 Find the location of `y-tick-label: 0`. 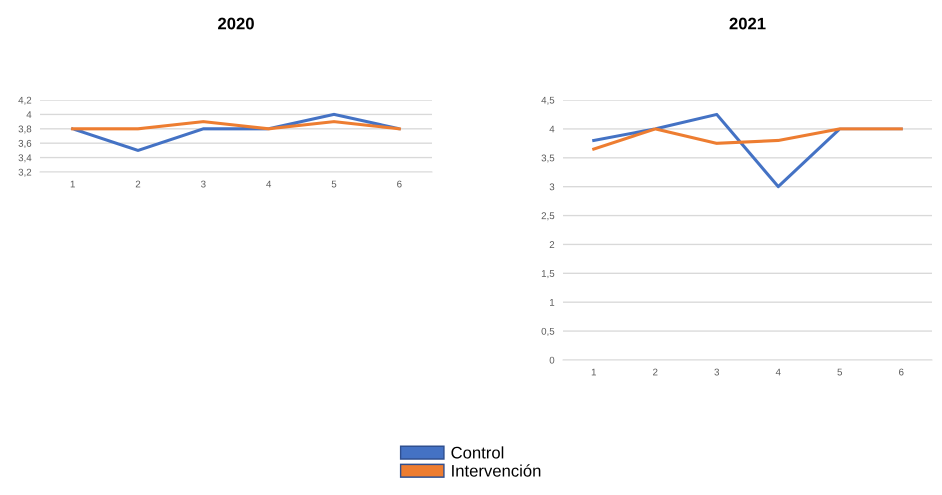

y-tick-label: 0 is located at coordinates (552, 360).